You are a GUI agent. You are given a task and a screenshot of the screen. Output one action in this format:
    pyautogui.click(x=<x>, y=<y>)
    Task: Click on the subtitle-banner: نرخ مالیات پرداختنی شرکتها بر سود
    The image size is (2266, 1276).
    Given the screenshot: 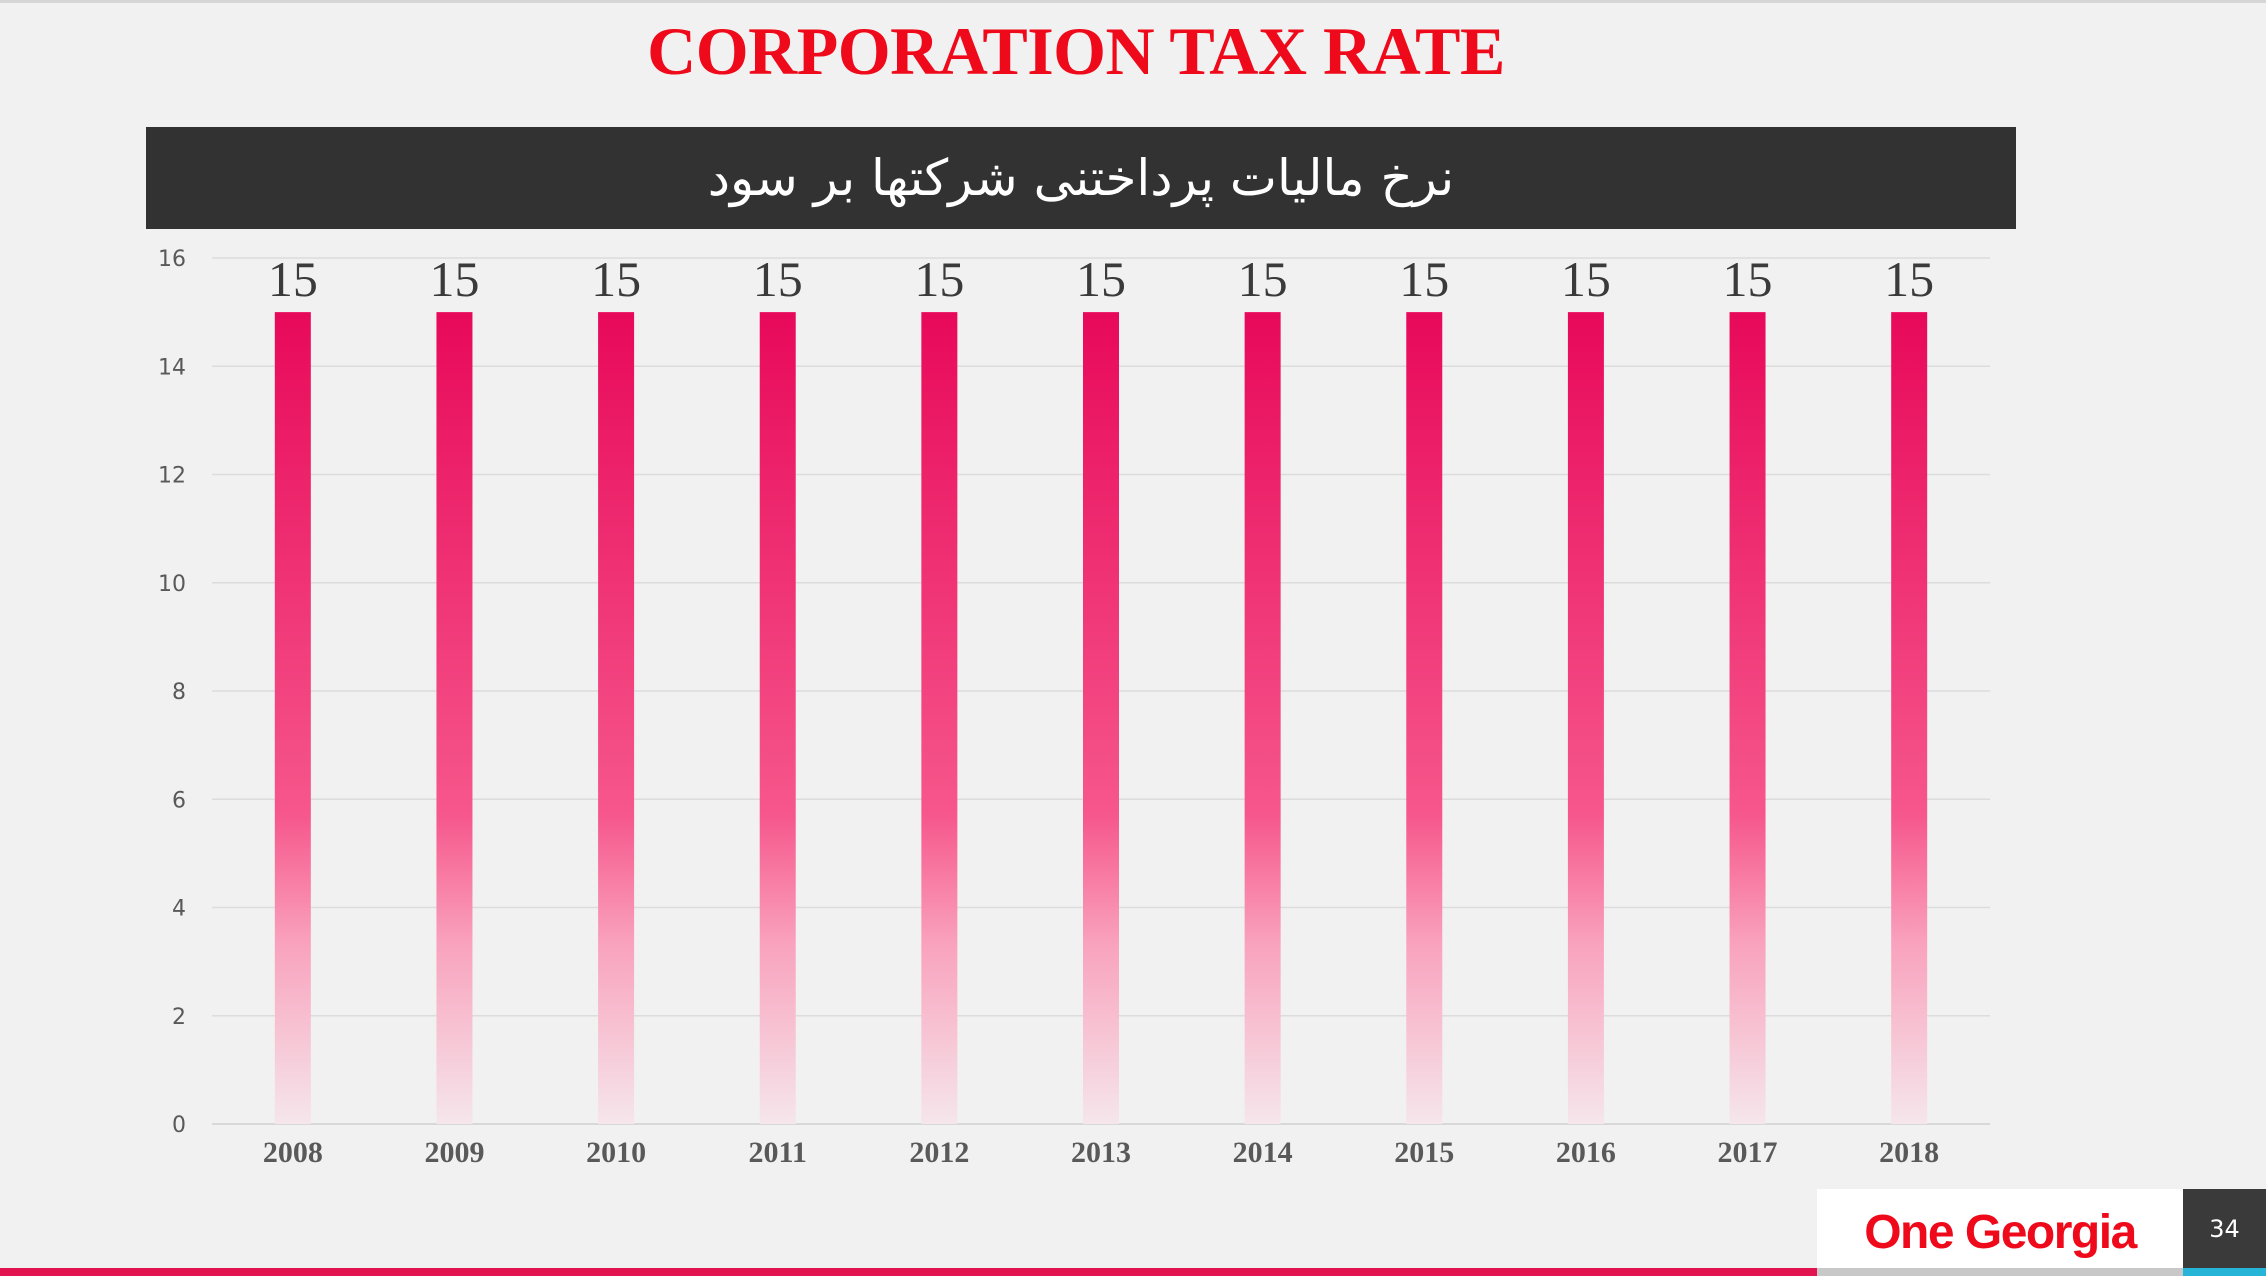 What is the action you would take?
    pyautogui.click(x=1081, y=178)
    